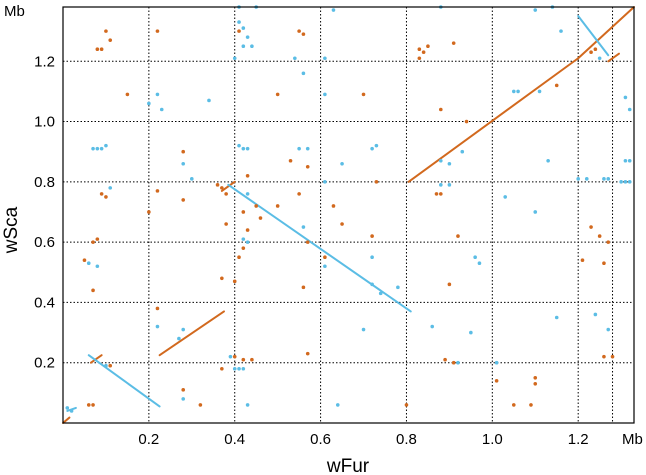  What do you see at coordinates (44, 363) in the screenshot?
I see `y-tick-label: 0.2` at bounding box center [44, 363].